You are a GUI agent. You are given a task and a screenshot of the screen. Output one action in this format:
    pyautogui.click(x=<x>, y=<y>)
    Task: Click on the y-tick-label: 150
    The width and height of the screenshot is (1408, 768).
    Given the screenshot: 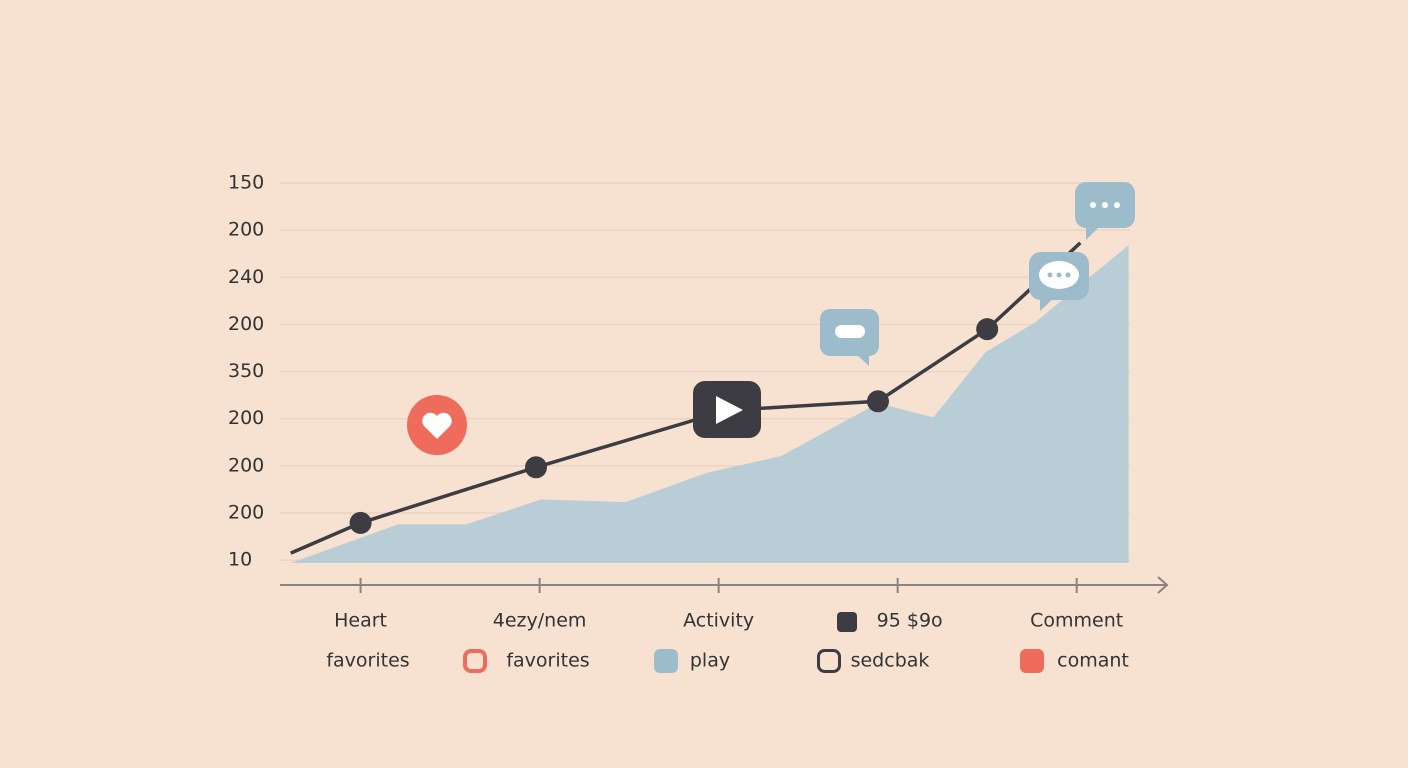 What is the action you would take?
    pyautogui.click(x=246, y=183)
    